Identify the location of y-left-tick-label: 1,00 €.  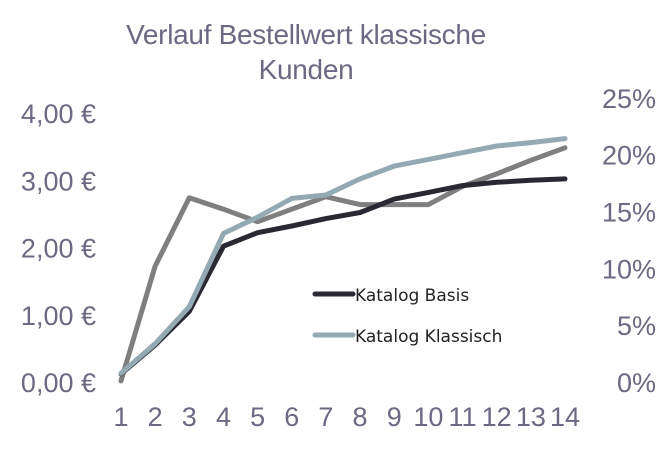
(58, 316).